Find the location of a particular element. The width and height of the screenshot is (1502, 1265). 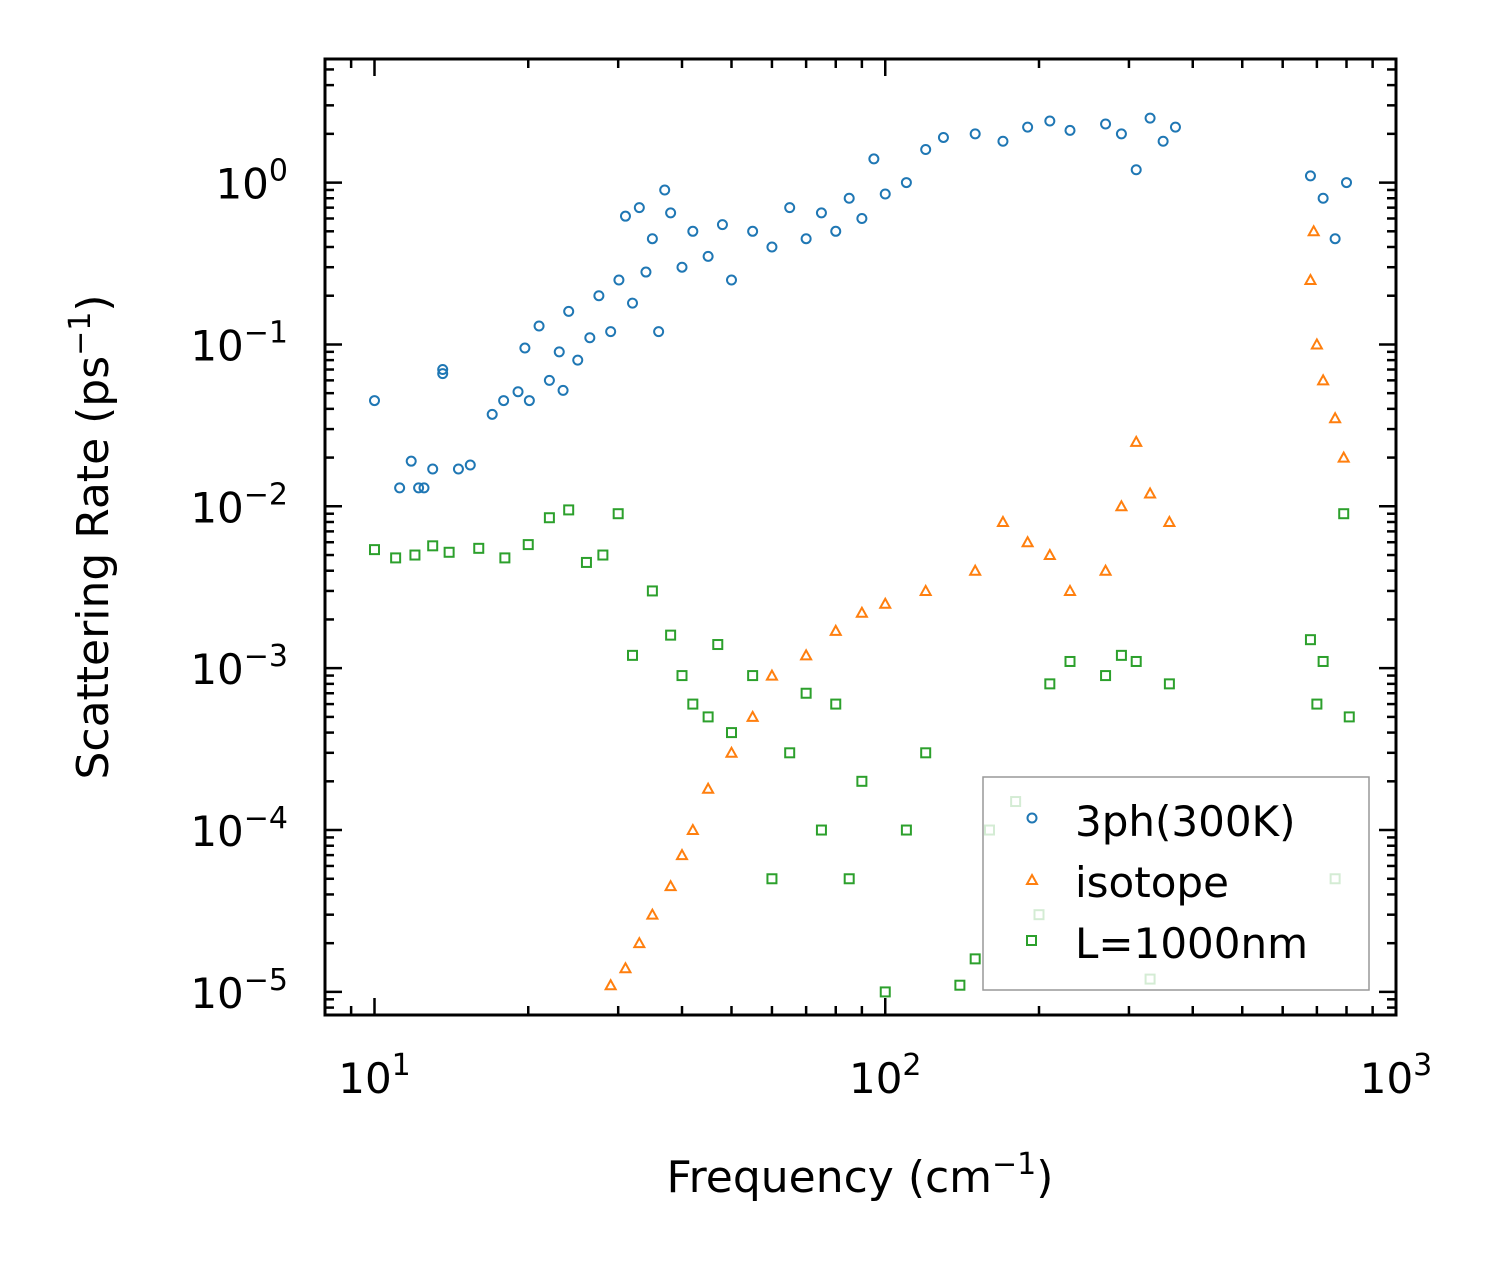

x-tick-label-exp: 2 is located at coordinates (911, 1065).